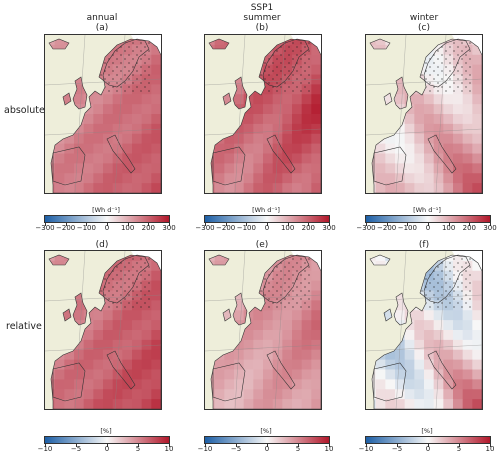  What do you see at coordinates (287, 228) in the screenshot?
I see `colorbar-tick-label: 100` at bounding box center [287, 228].